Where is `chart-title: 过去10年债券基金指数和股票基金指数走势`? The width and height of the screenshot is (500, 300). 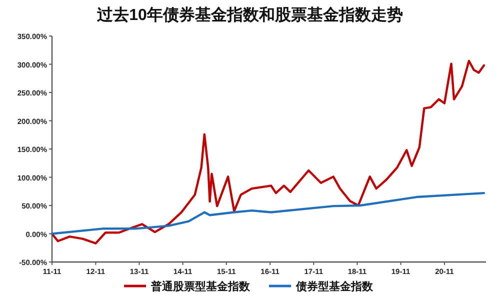 chart-title: 过去10年债券基金指数和股票基金指数走势 is located at coordinates (249, 15).